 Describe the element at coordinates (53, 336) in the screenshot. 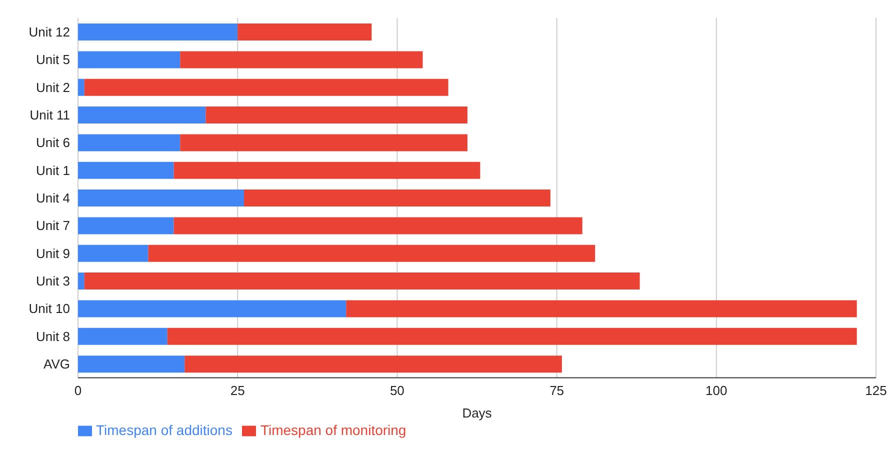

I see `y-tick-label: Unit 8` at that location.